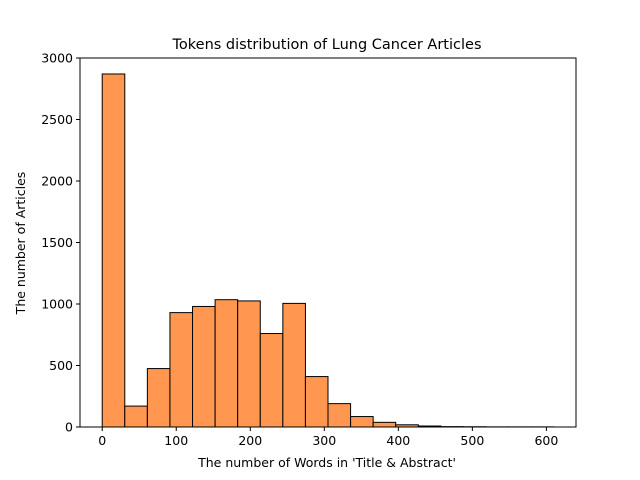  I want to click on y-tick-label: 2000, so click(57, 181).